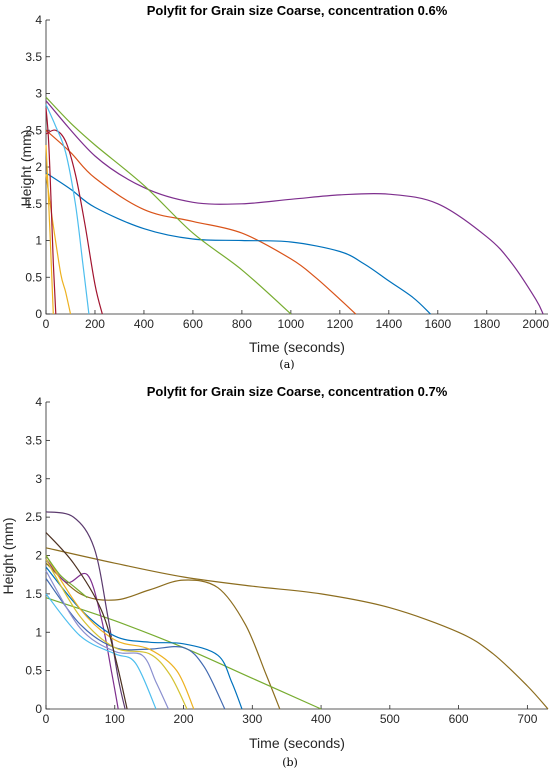 This screenshot has height=773, width=550. What do you see at coordinates (297, 743) in the screenshot?
I see `x-axis-label-b: Time (seconds)` at bounding box center [297, 743].